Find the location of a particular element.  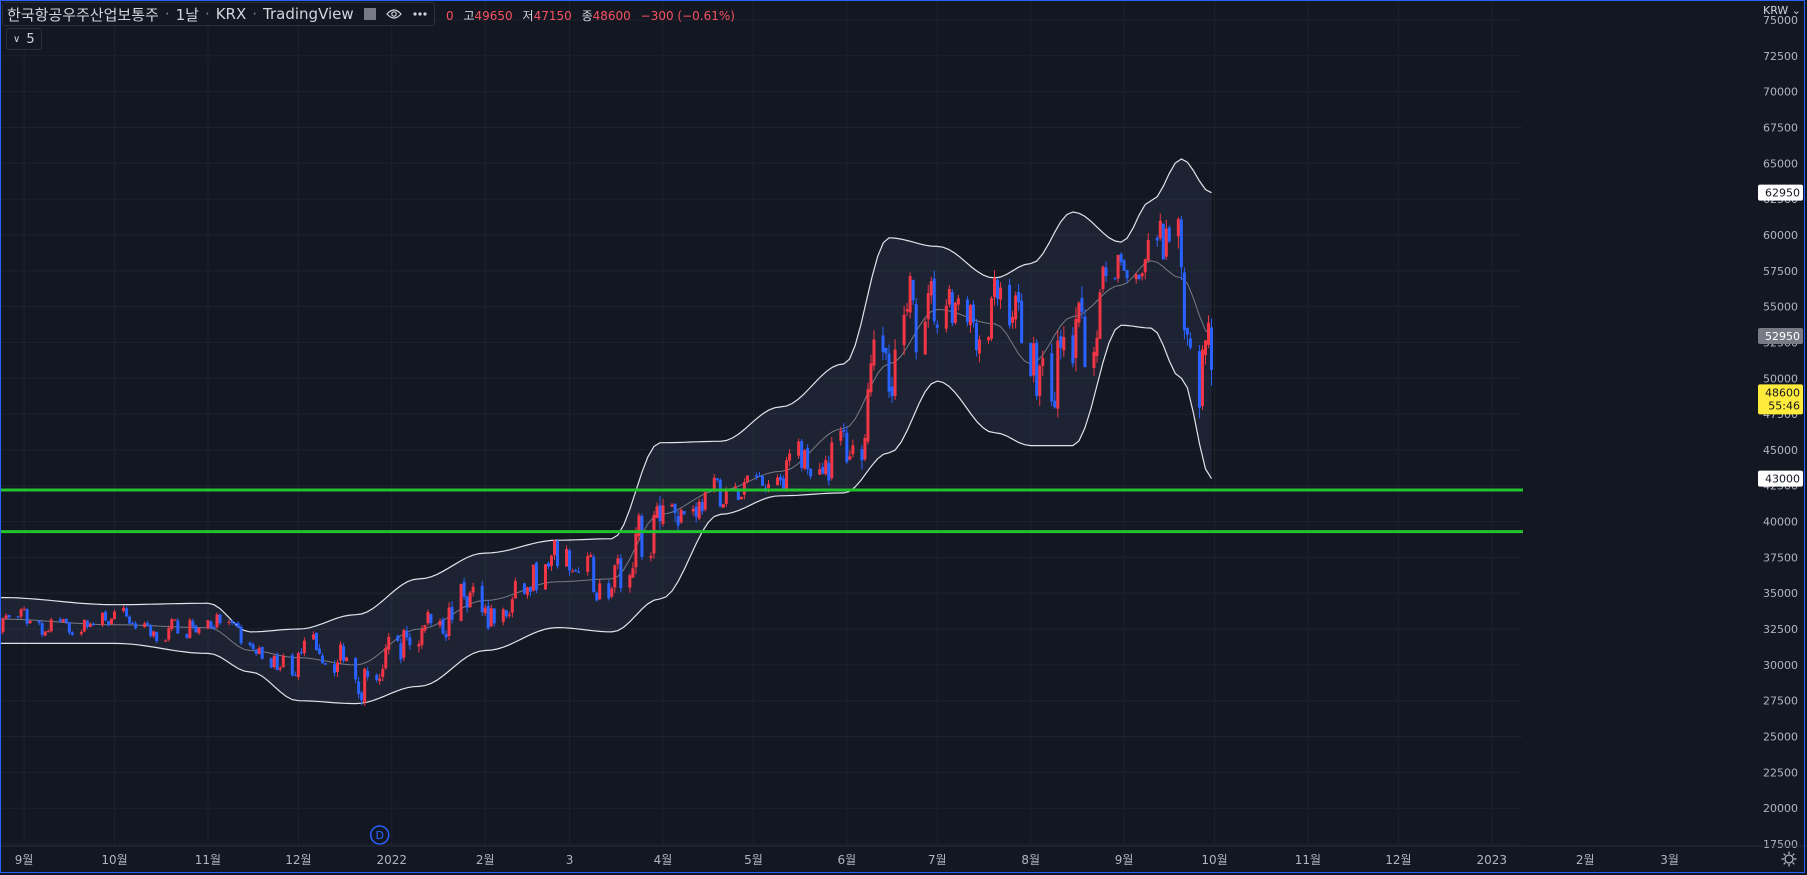

y-tick-label: 60000 is located at coordinates (1780, 235).